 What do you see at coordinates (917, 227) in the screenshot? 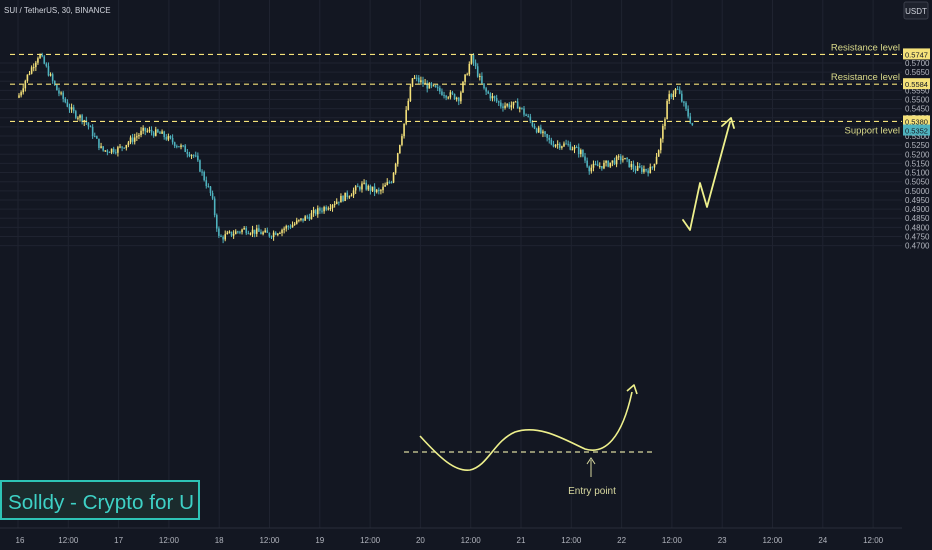
I see `price-tick-label: 0.4800` at bounding box center [917, 227].